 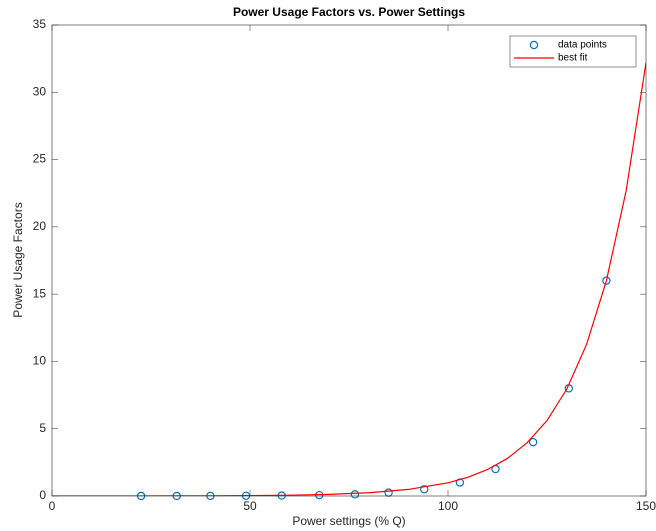 I want to click on x-tick-label: 50, so click(x=250, y=506).